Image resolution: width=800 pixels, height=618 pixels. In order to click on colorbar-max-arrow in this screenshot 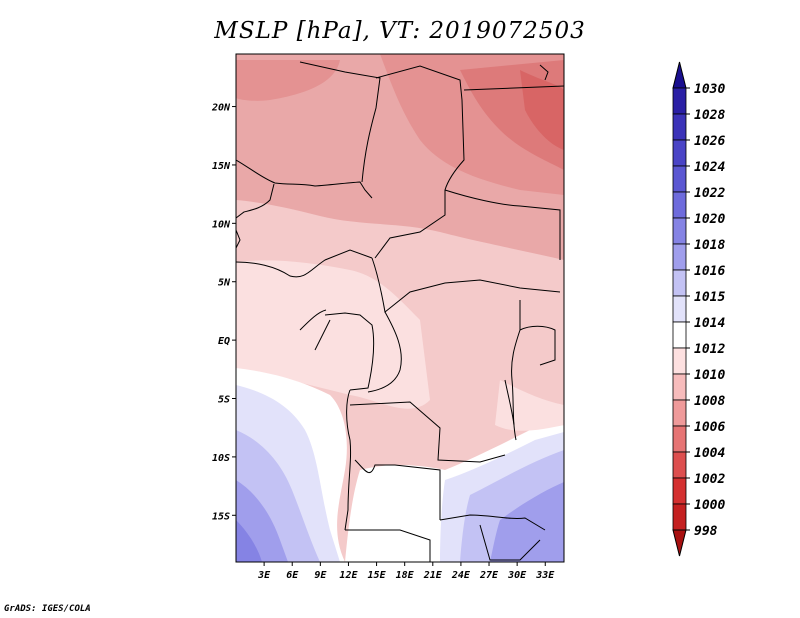, I will do `click(679, 75)`.